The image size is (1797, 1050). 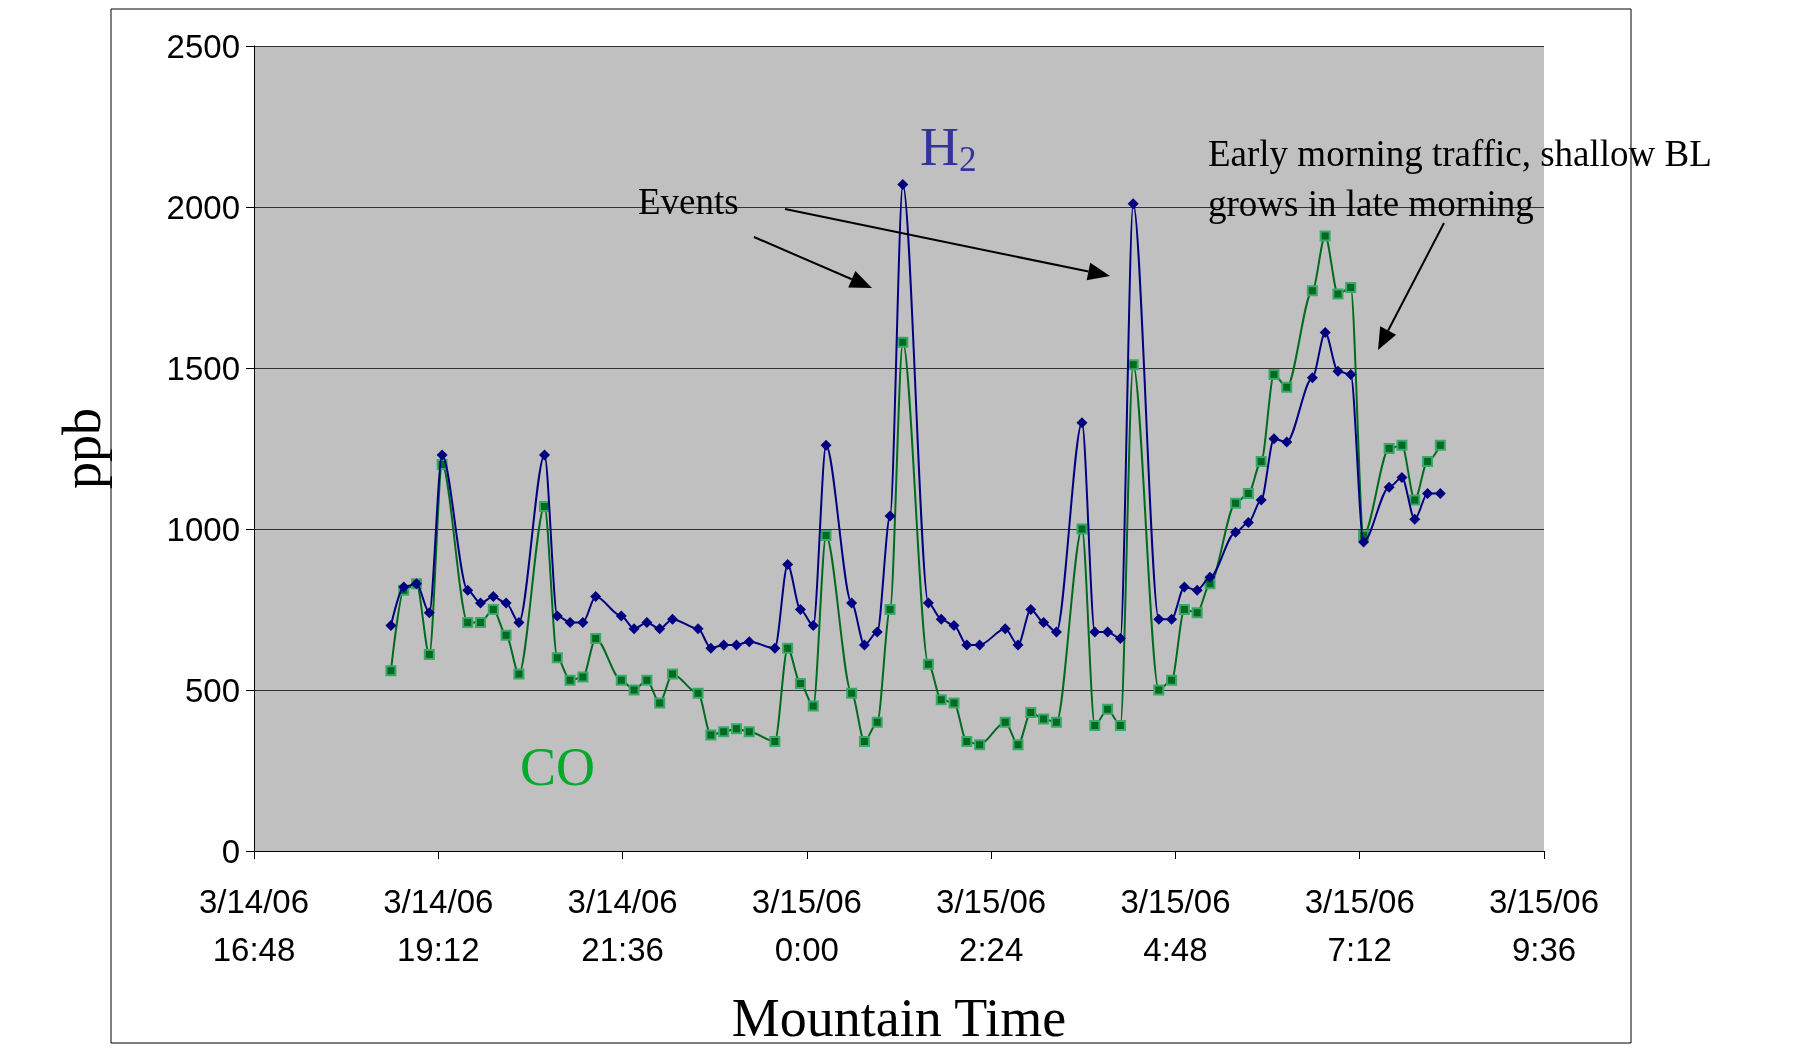 What do you see at coordinates (899, 1018) in the screenshot?
I see `x-axis-title: Mountain Time` at bounding box center [899, 1018].